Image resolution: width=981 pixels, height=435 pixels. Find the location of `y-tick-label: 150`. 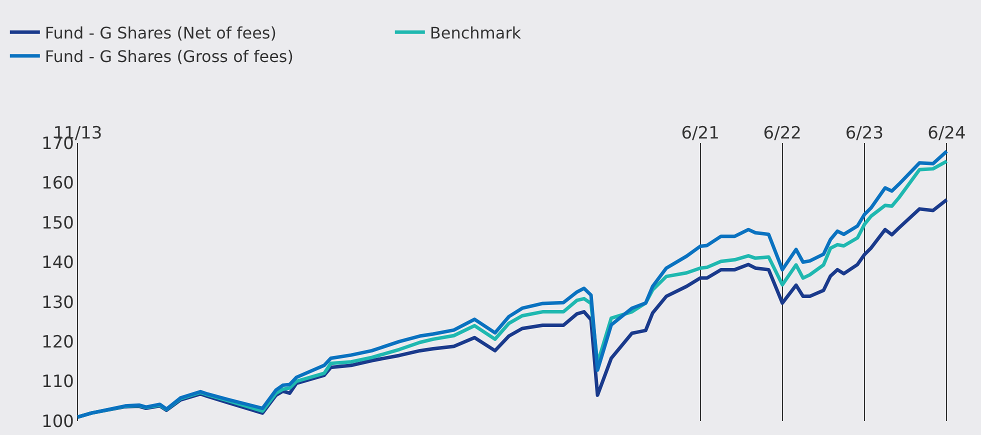

y-tick-label: 150 is located at coordinates (58, 223).